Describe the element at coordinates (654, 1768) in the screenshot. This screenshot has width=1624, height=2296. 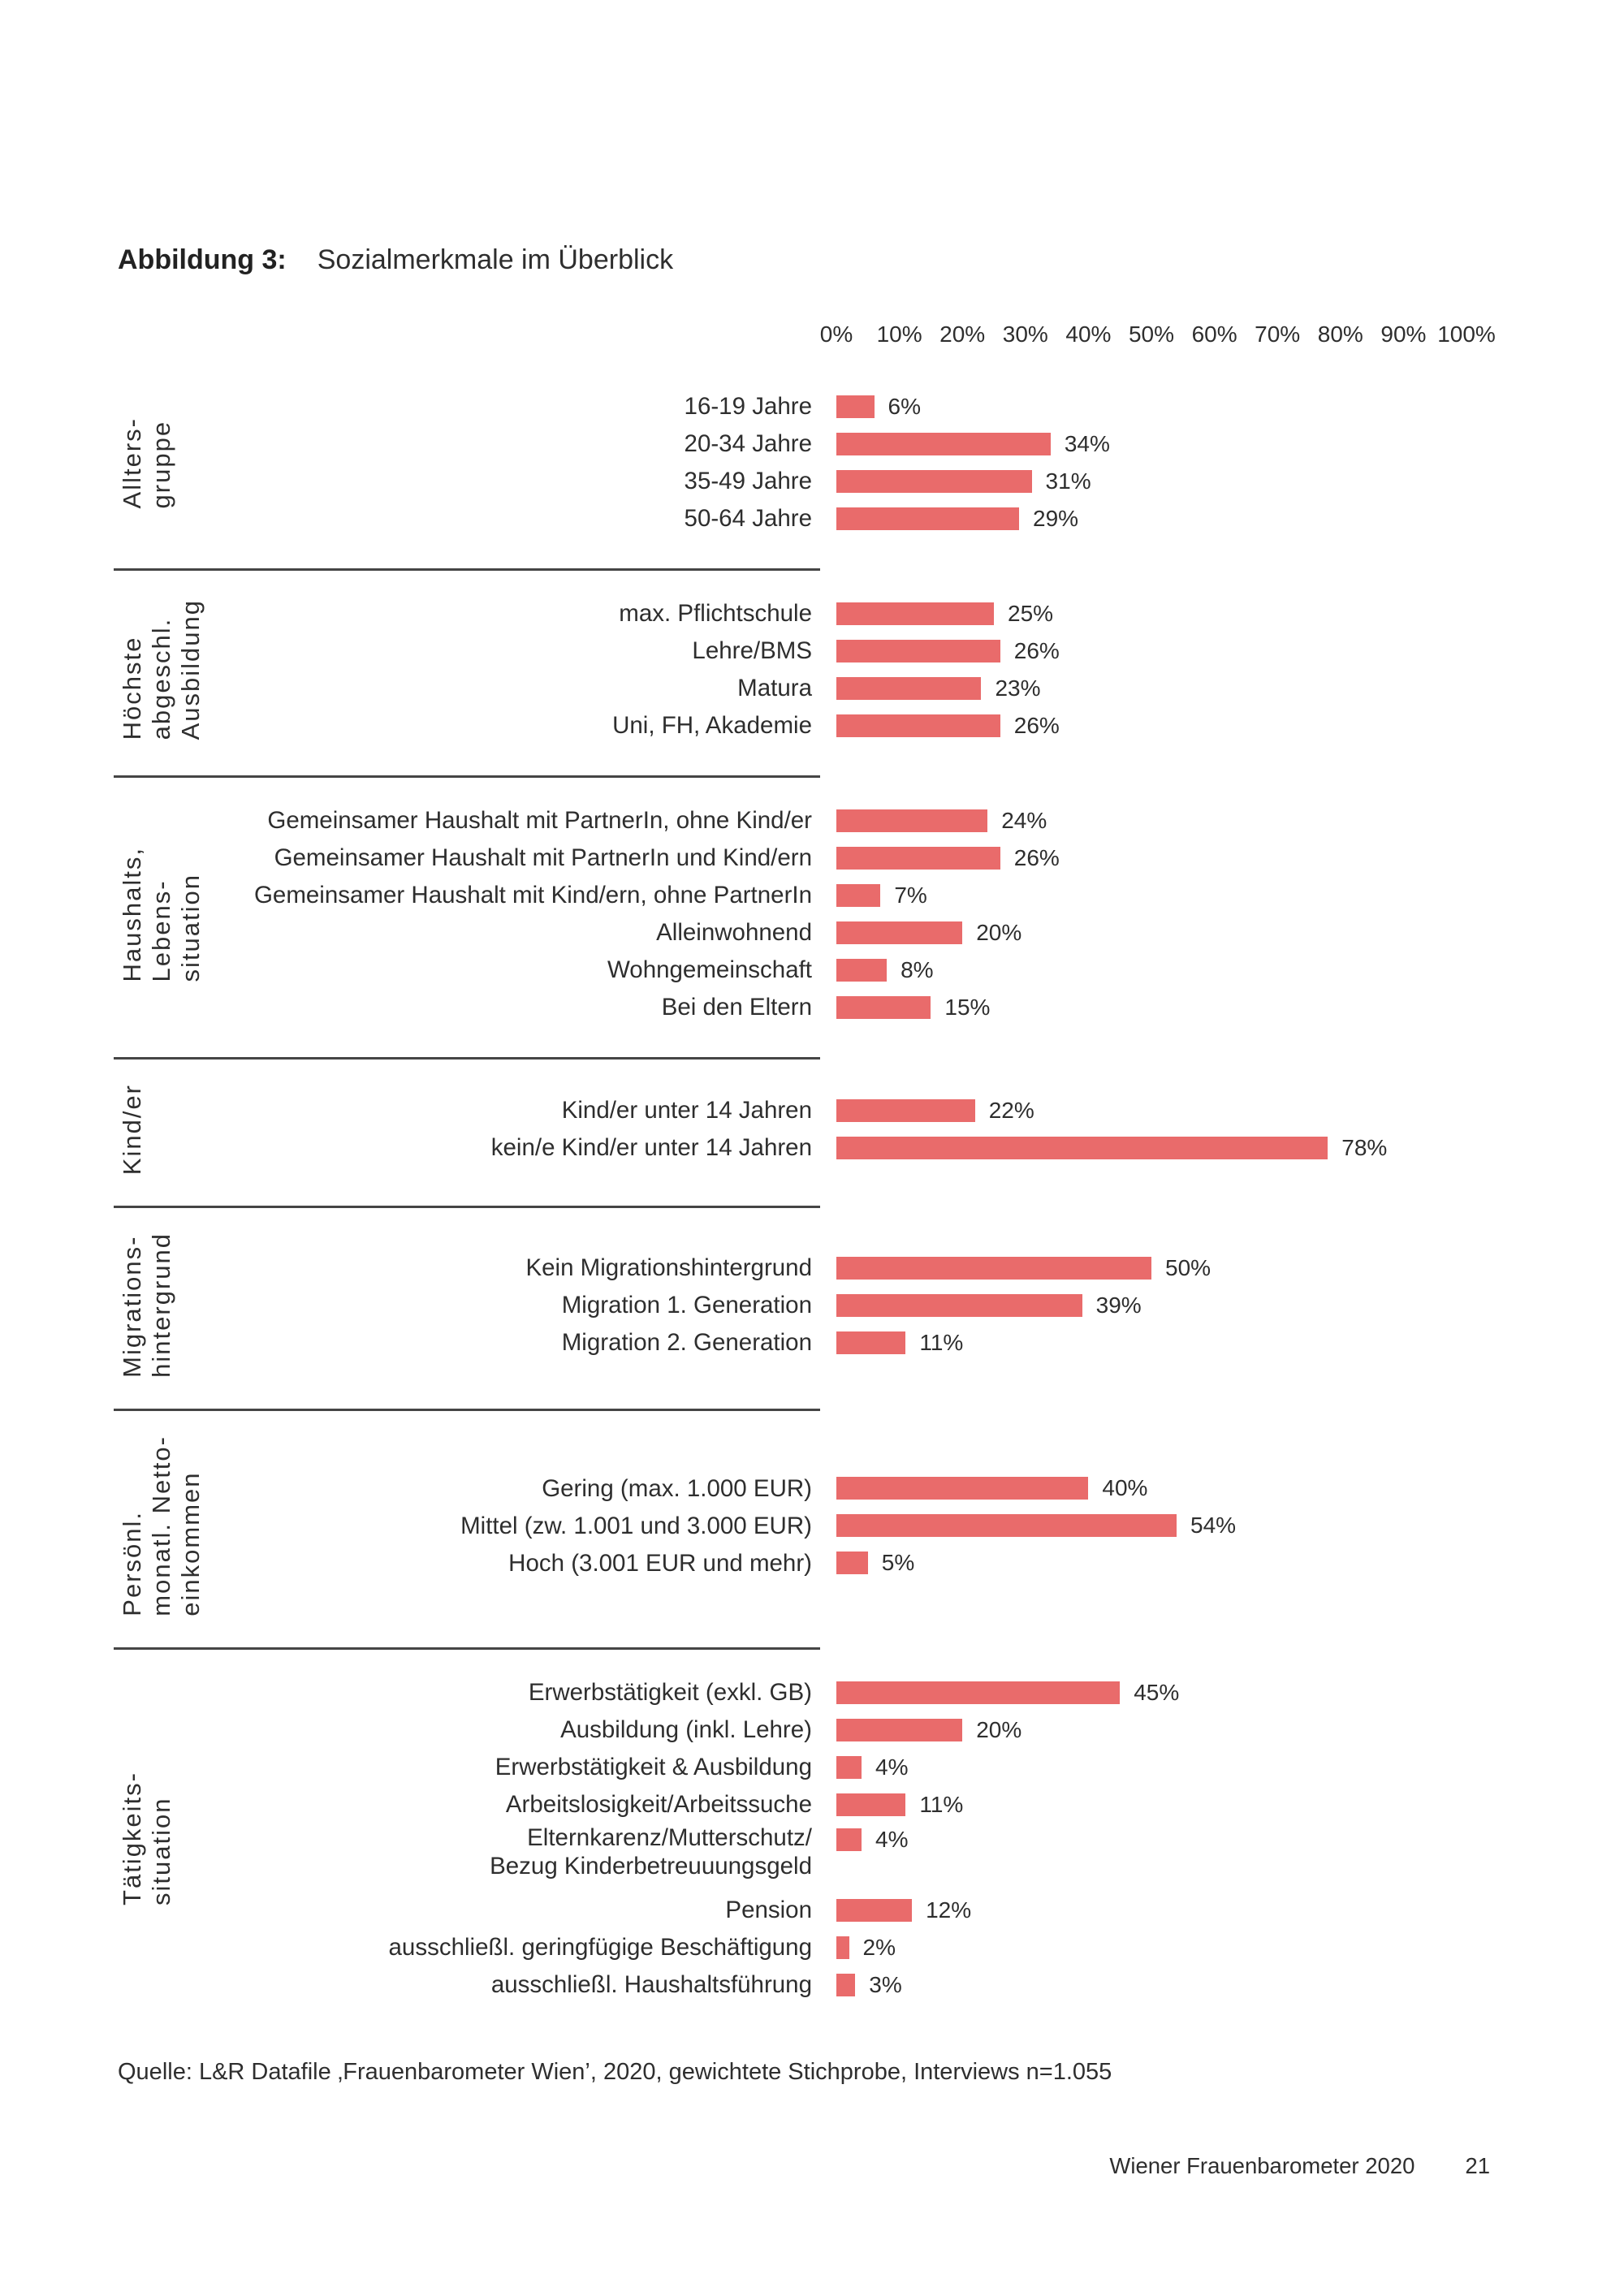
I see `row-label: Erwerbstätigkeit & Ausbildung` at that location.